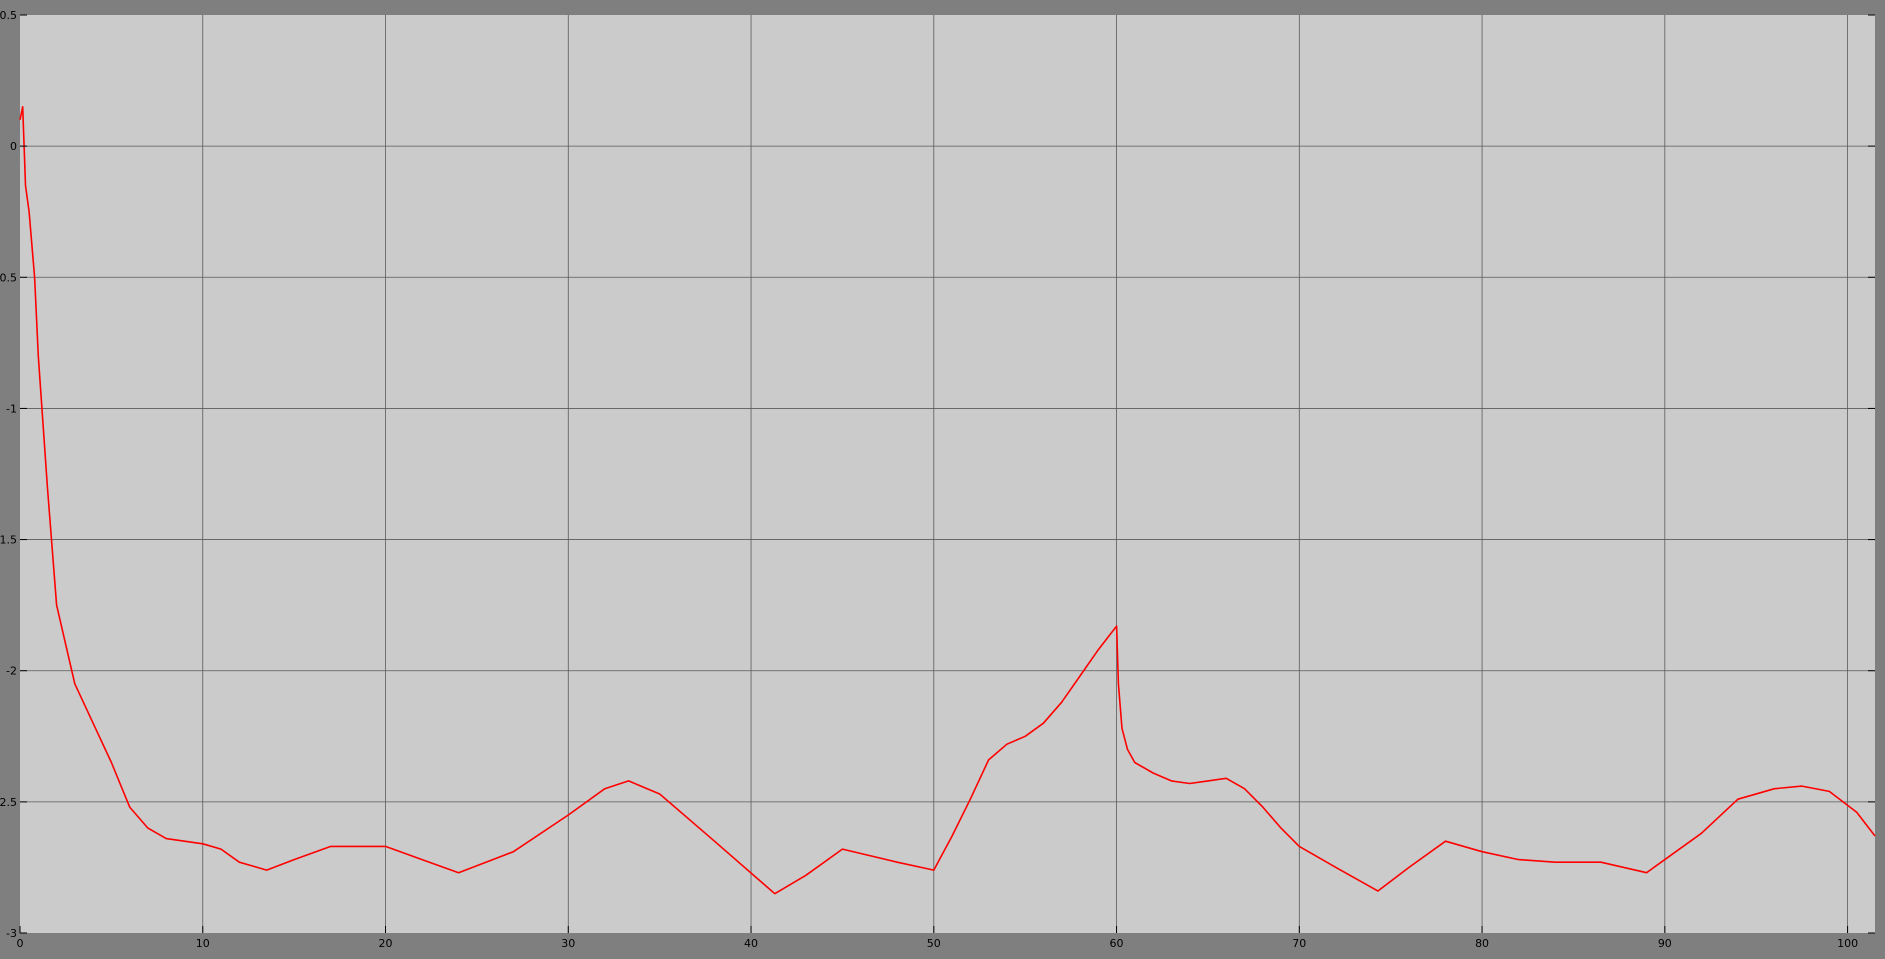 The image size is (1885, 959). Describe the element at coordinates (1847, 943) in the screenshot. I see `x-tick-label: 100` at that location.